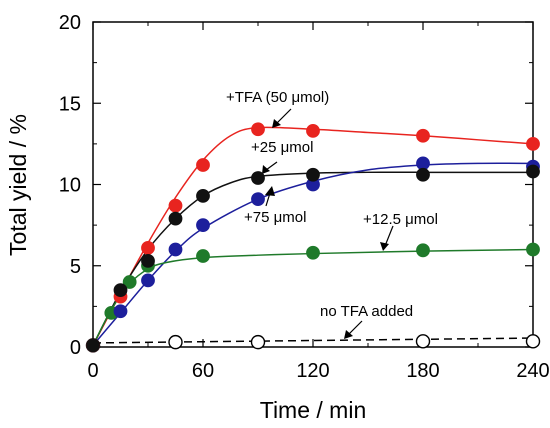 The width and height of the screenshot is (550, 428). What do you see at coordinates (348, 334) in the screenshot?
I see `arrowhead-notfa` at bounding box center [348, 334].